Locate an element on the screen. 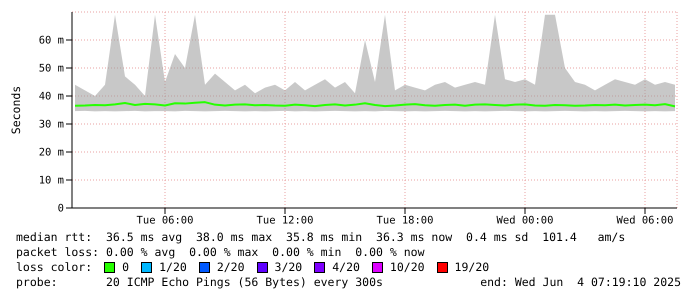 The width and height of the screenshot is (697, 297). y-tick-label: 30 m is located at coordinates (51, 124).